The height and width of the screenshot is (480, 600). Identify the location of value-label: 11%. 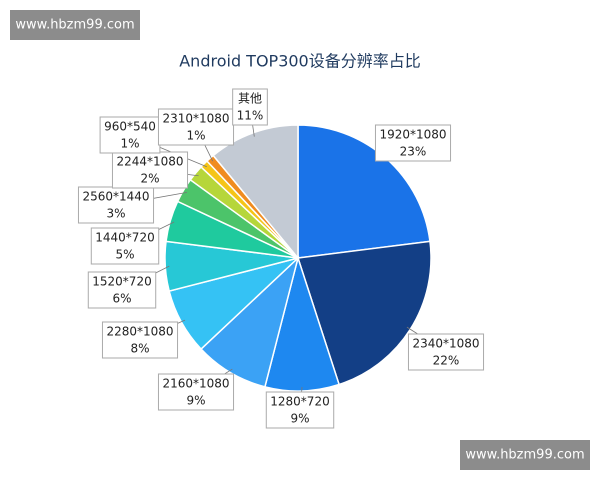
(250, 116).